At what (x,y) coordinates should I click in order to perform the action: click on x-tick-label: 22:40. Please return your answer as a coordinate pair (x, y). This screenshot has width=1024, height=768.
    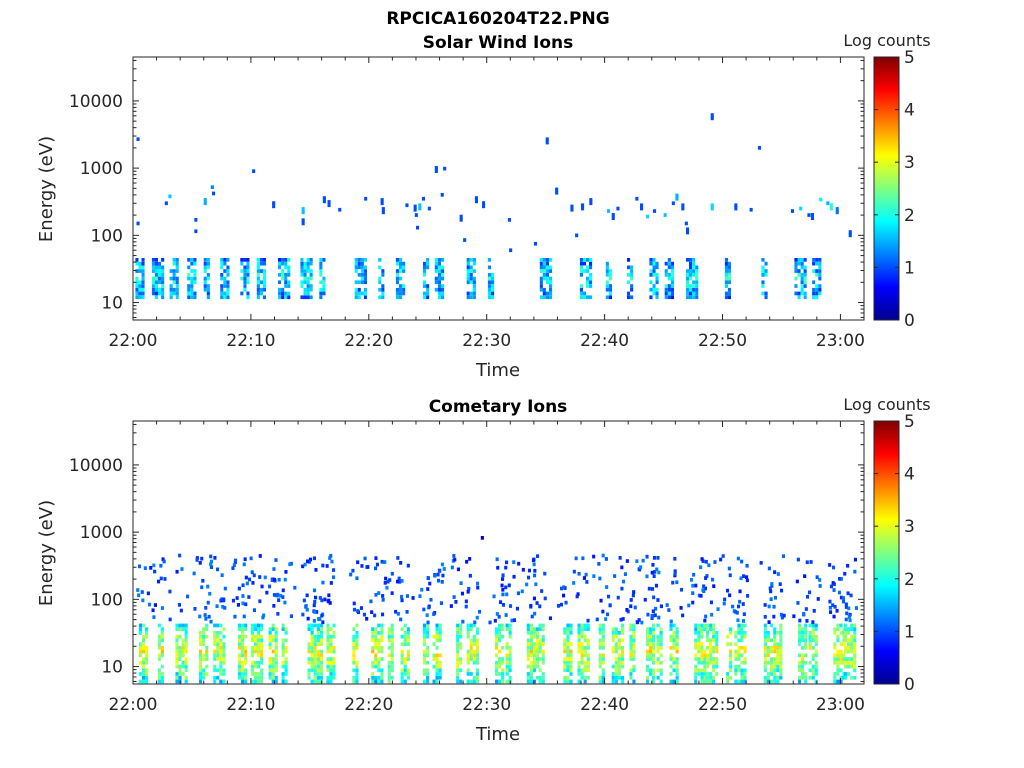
    Looking at the image, I should click on (604, 341).